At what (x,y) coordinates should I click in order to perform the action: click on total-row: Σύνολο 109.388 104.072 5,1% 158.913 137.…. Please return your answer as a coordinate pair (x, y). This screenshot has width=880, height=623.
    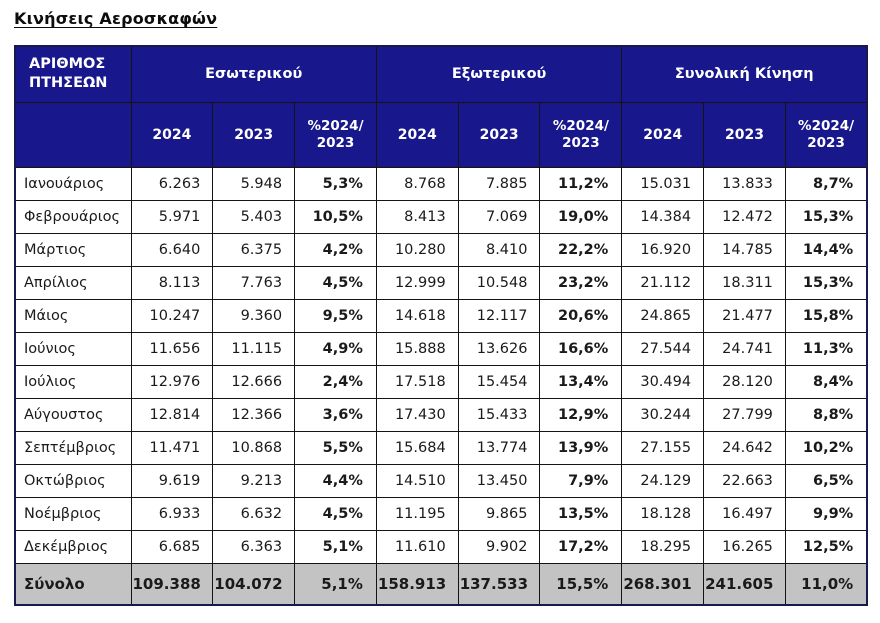
    Looking at the image, I should click on (441, 584).